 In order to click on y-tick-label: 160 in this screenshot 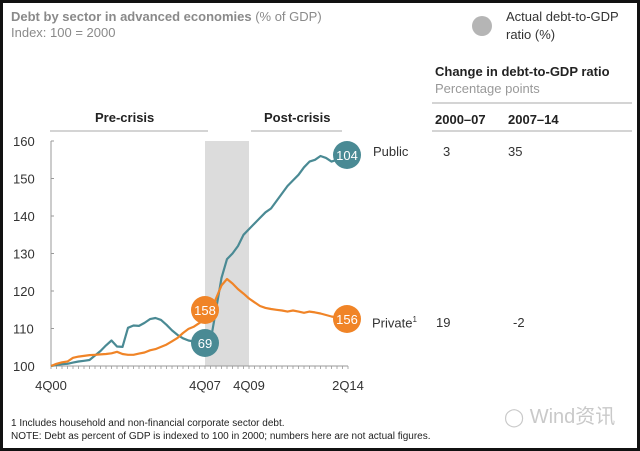, I will do `click(24, 141)`.